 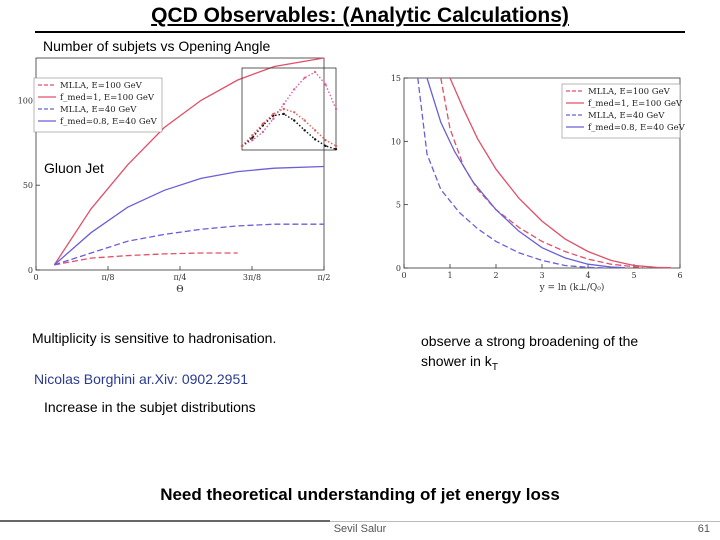 I want to click on x-tick-label: 4, so click(x=587, y=275).